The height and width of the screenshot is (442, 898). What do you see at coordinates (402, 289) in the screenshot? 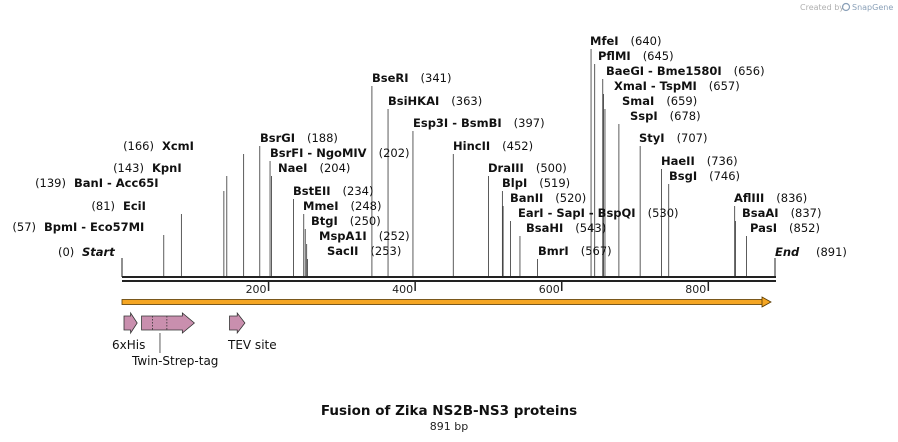
I see `scale-tick-label: 400` at bounding box center [402, 289].